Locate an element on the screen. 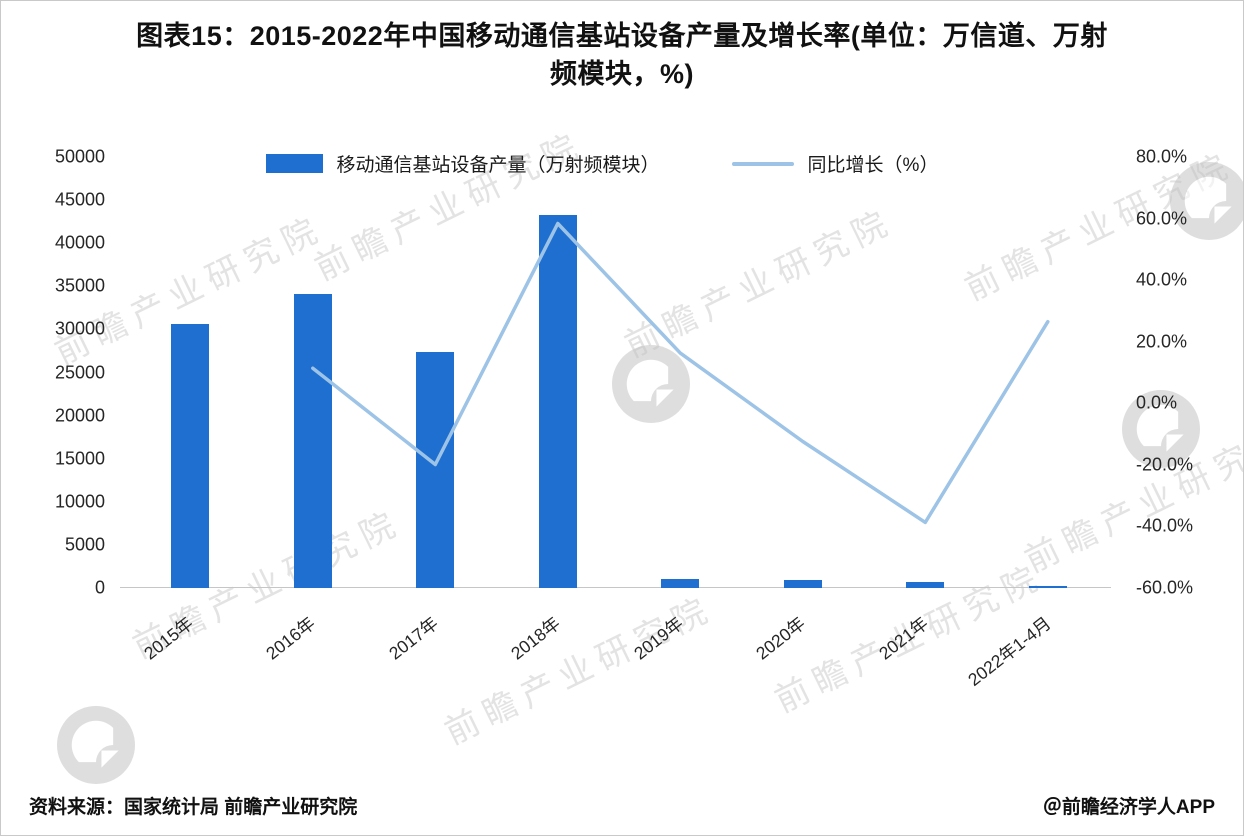 The width and height of the screenshot is (1244, 836). legend: 移动通信基站设备产量（万射频模块） 同比增长（%） is located at coordinates (602, 163).